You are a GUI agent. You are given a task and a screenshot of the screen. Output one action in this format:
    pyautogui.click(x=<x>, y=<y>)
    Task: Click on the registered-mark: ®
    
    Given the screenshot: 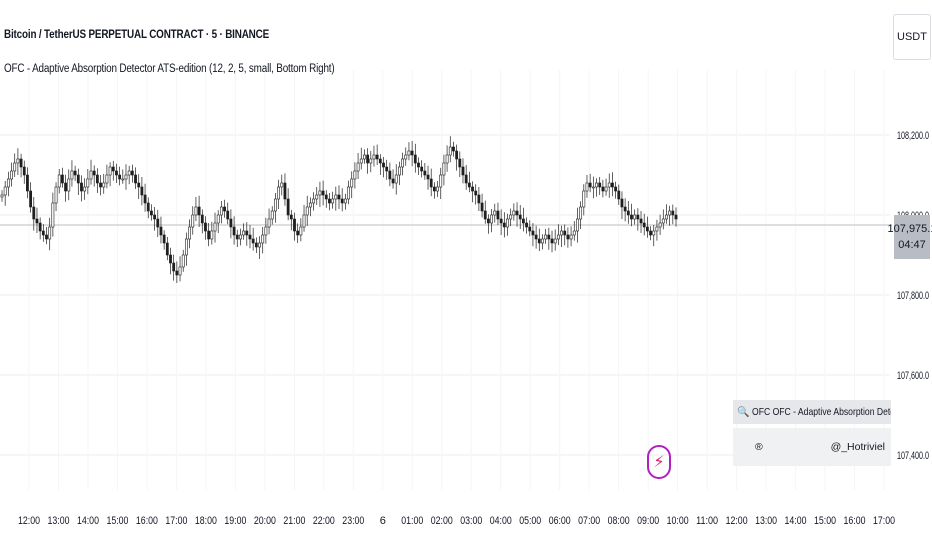 What is the action you would take?
    pyautogui.click(x=759, y=447)
    